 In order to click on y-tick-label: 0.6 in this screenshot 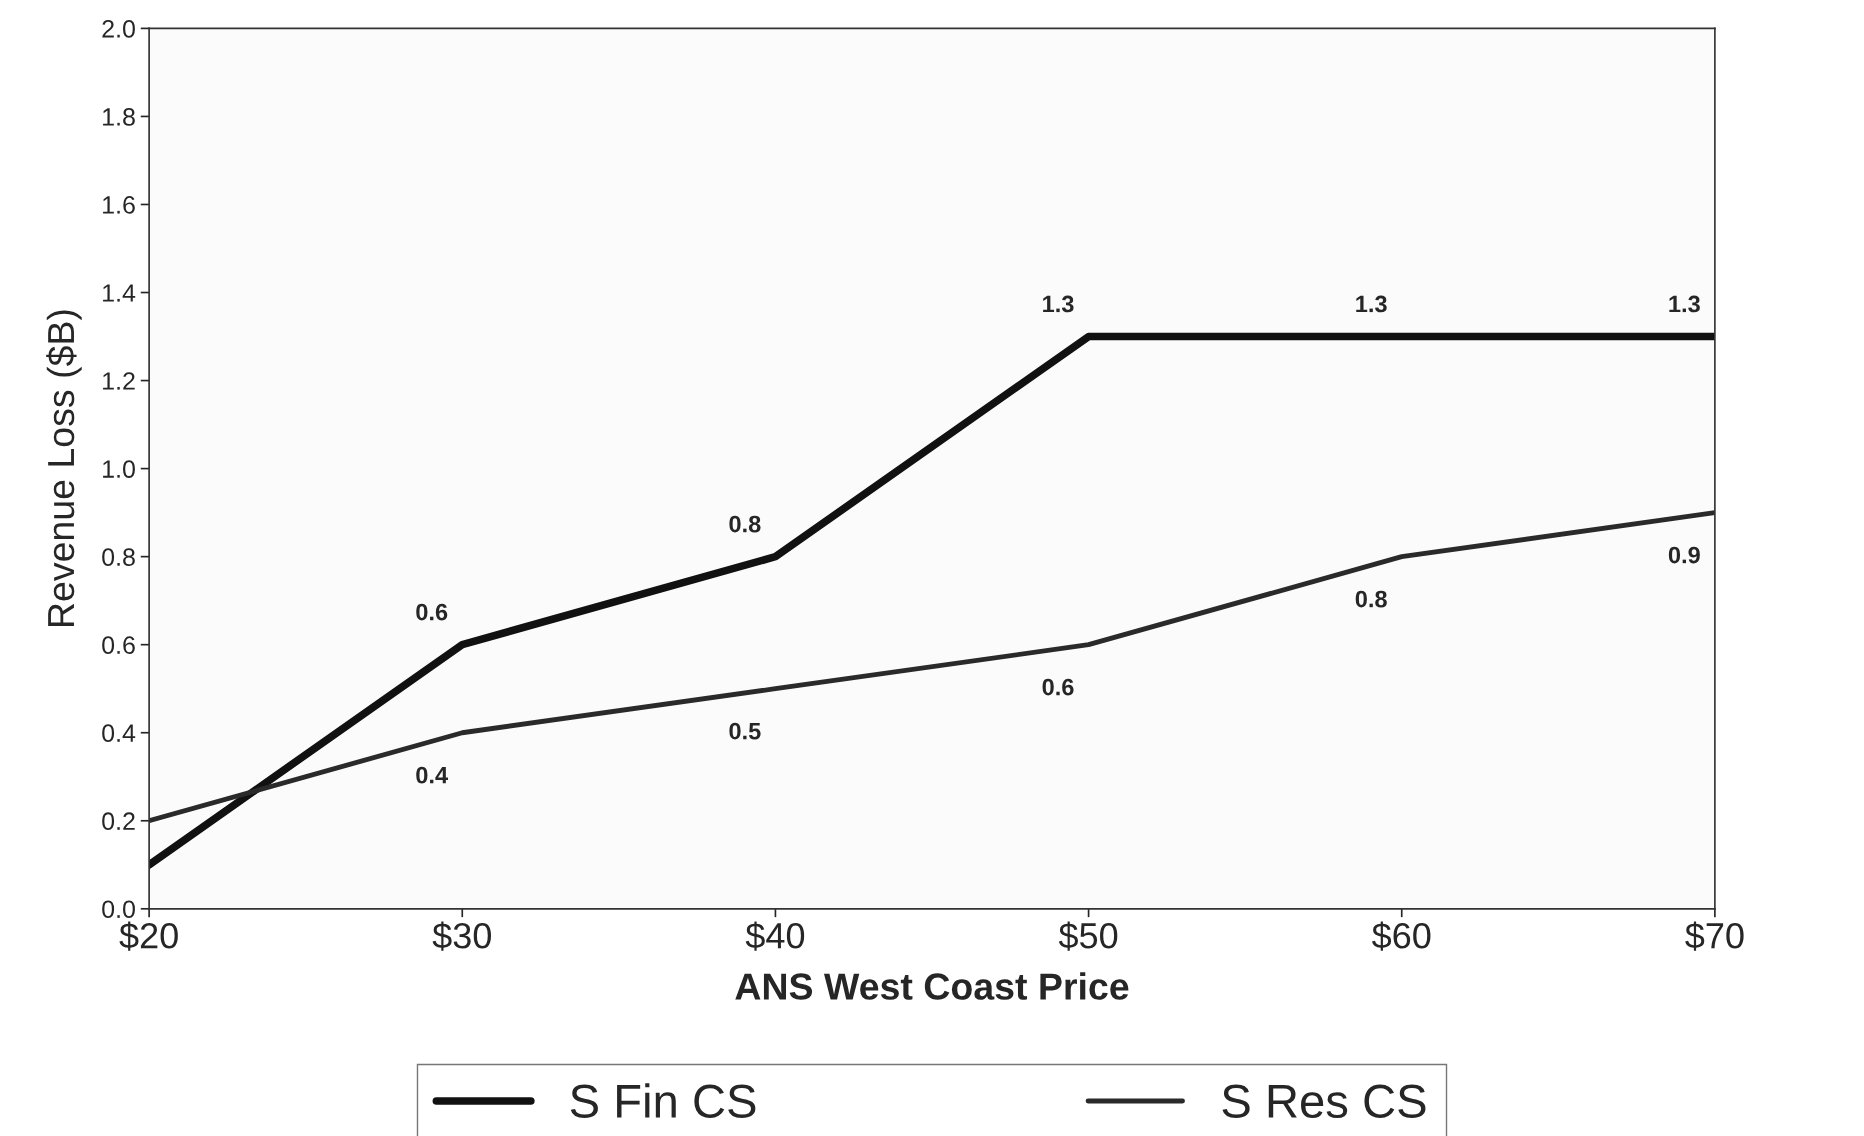, I will do `click(118, 645)`.